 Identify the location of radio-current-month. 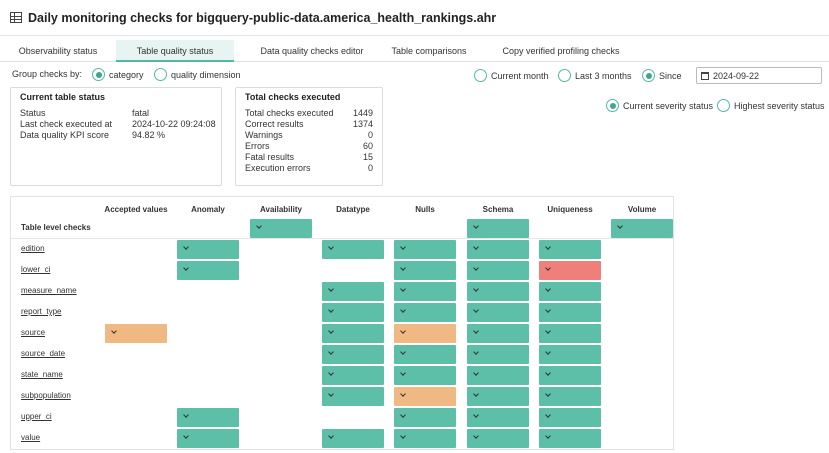
(480, 75).